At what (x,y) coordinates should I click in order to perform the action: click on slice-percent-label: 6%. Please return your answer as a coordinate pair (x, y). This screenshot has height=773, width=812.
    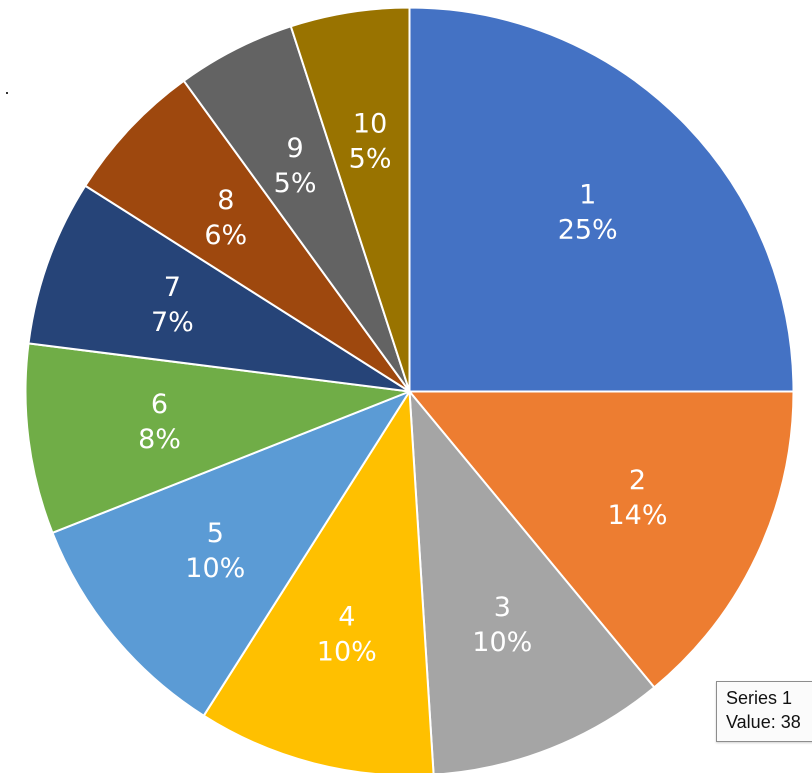
    Looking at the image, I should click on (225, 235).